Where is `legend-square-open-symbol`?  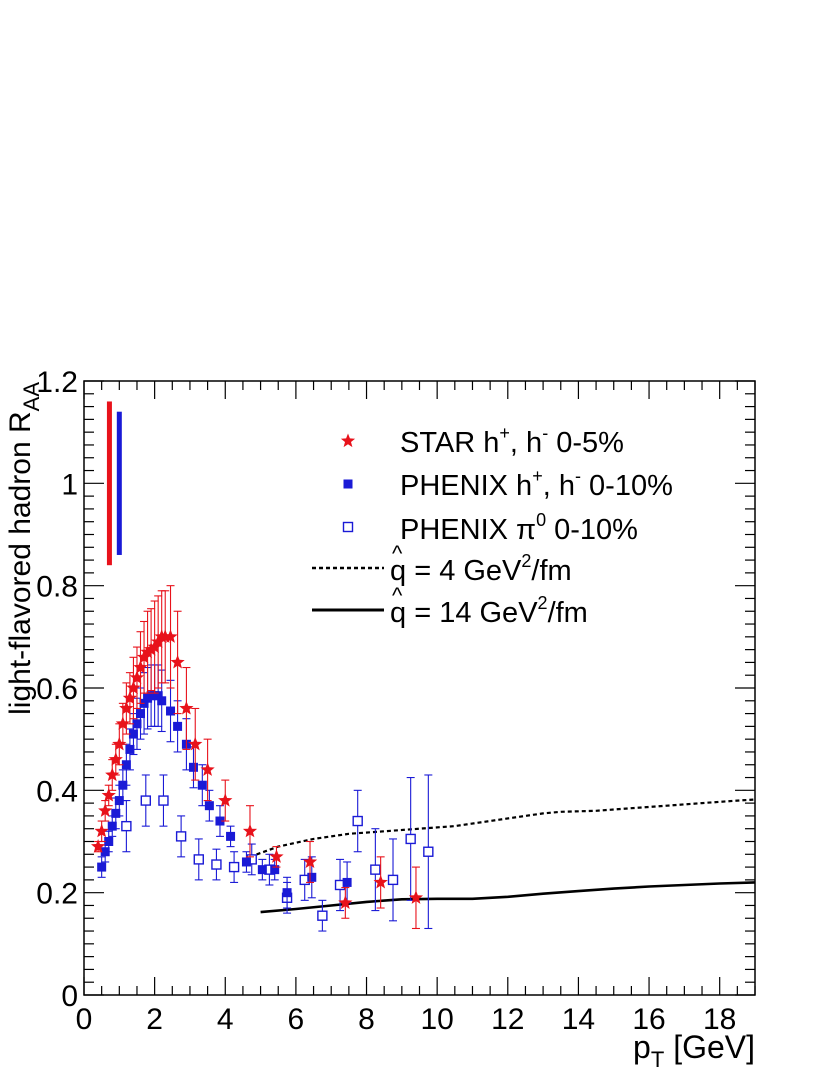 legend-square-open-symbol is located at coordinates (348, 527).